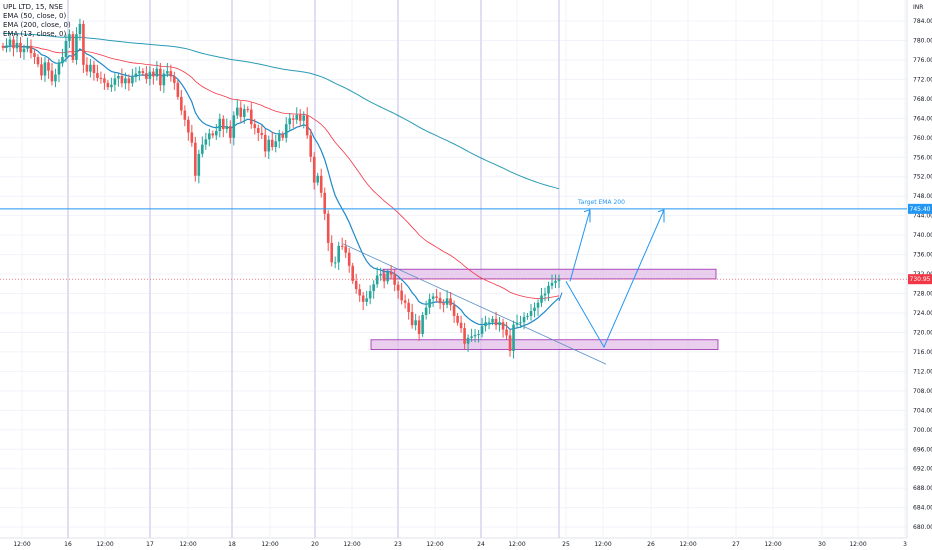  Describe the element at coordinates (33, 7) in the screenshot. I see `legend-symbol: UPL LTD, 15, NSE` at that location.